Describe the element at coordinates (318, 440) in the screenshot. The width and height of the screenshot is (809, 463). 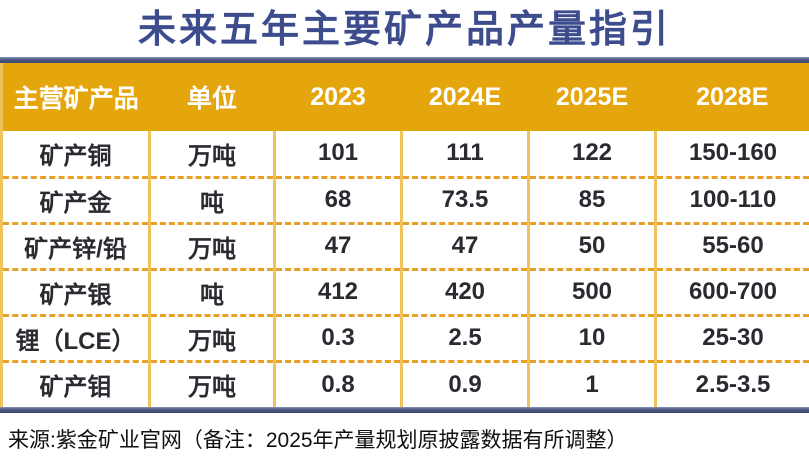
I see `source-note: 来源:紫金矿业官网（备注：2025年产量规划原披露数据有所调整）` at that location.